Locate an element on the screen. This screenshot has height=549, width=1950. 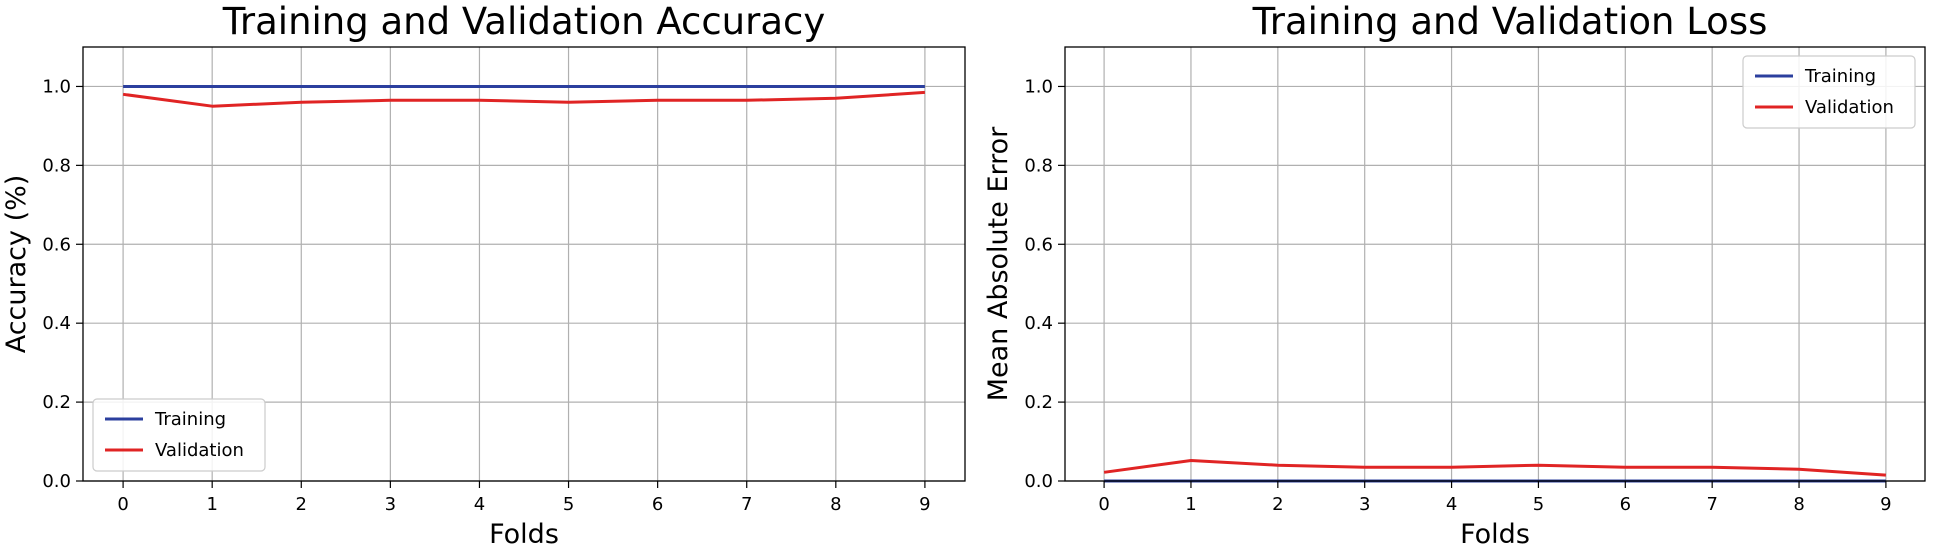
loss-ytick-label-3: 0.6 is located at coordinates (1038, 244).